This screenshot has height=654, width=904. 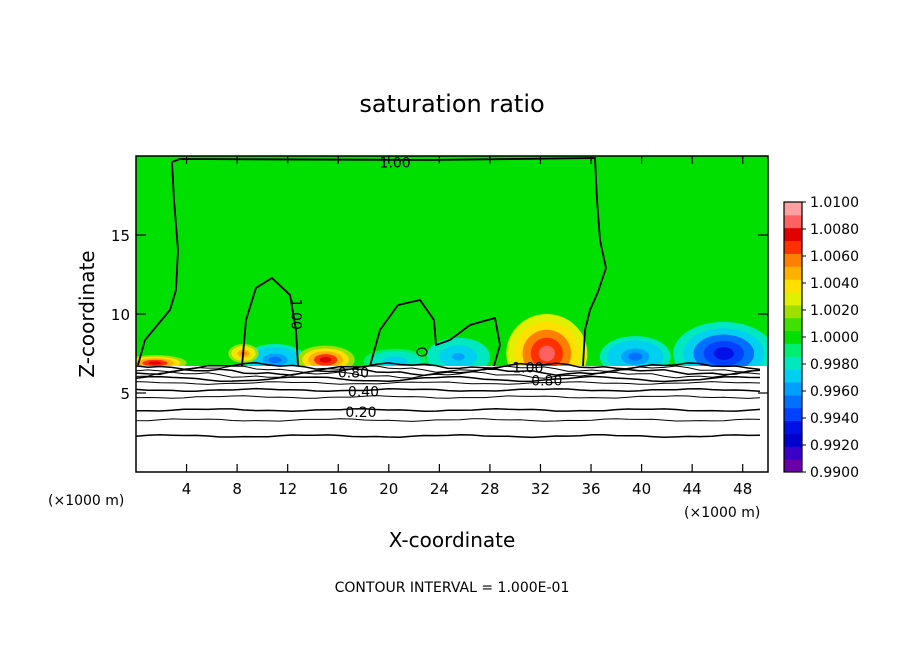 What do you see at coordinates (742, 489) in the screenshot?
I see `x-tick-label-11: 48` at bounding box center [742, 489].